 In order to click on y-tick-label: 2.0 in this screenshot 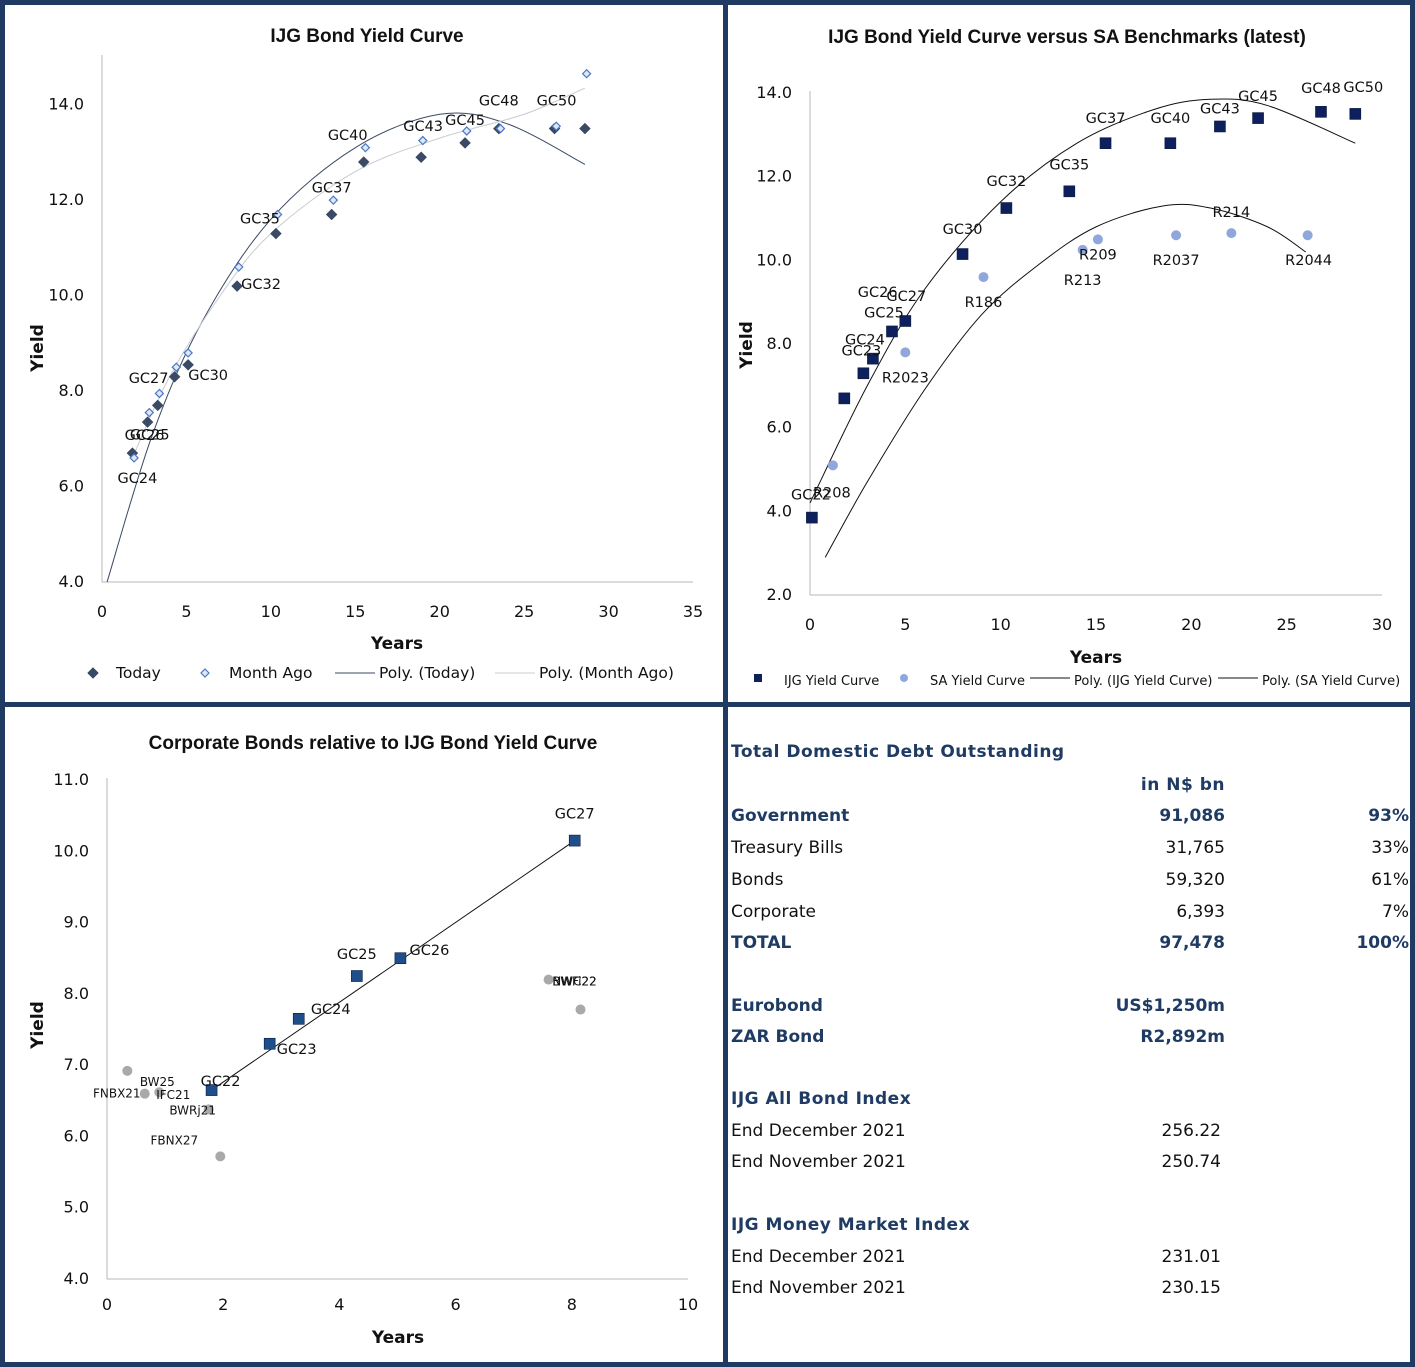, I will do `click(779, 594)`.